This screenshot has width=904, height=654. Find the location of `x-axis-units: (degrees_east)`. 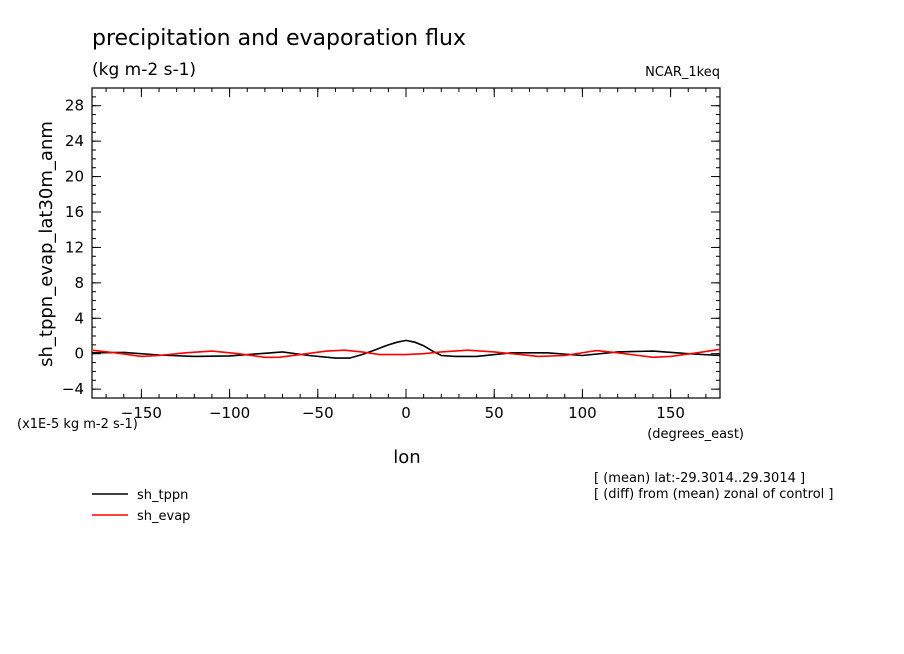

x-axis-units: (degrees_east) is located at coordinates (695, 434).